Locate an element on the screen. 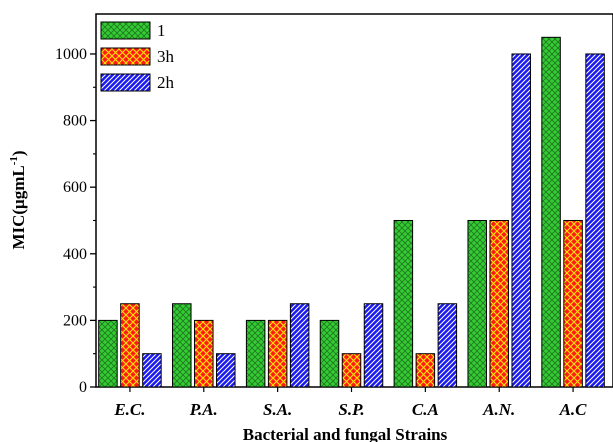 This screenshot has height=442, width=613. y-tick-label: 200 is located at coordinates (75, 320).